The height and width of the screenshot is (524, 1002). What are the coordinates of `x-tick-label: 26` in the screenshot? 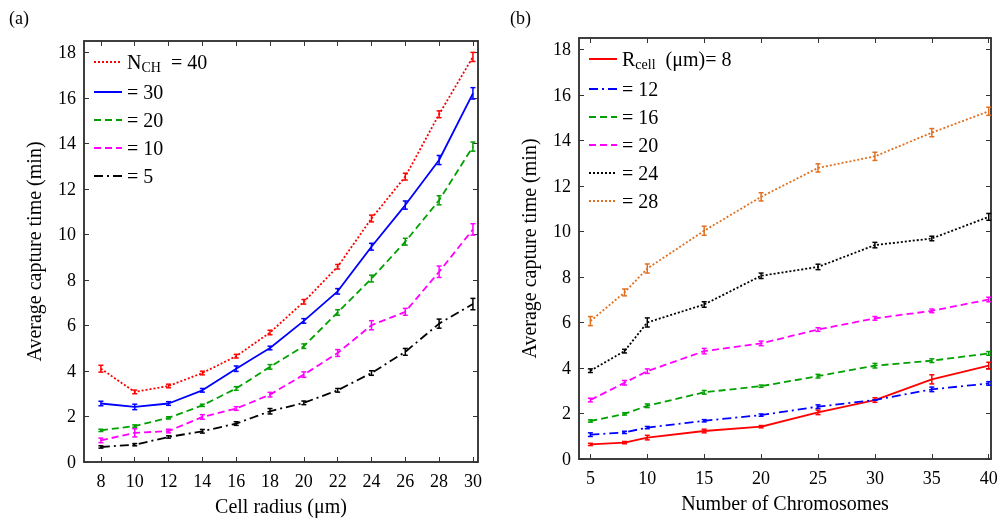 It's located at (405, 481).